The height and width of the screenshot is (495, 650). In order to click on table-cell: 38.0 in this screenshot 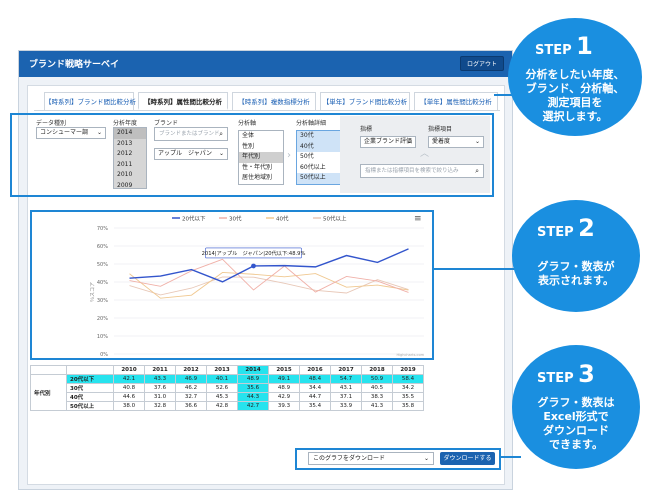, I will do `click(129, 406)`.